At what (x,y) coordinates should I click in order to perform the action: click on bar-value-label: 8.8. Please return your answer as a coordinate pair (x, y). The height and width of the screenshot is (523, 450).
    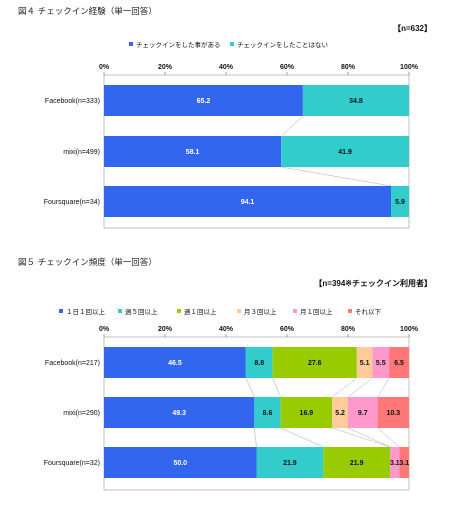
    Looking at the image, I should click on (259, 363).